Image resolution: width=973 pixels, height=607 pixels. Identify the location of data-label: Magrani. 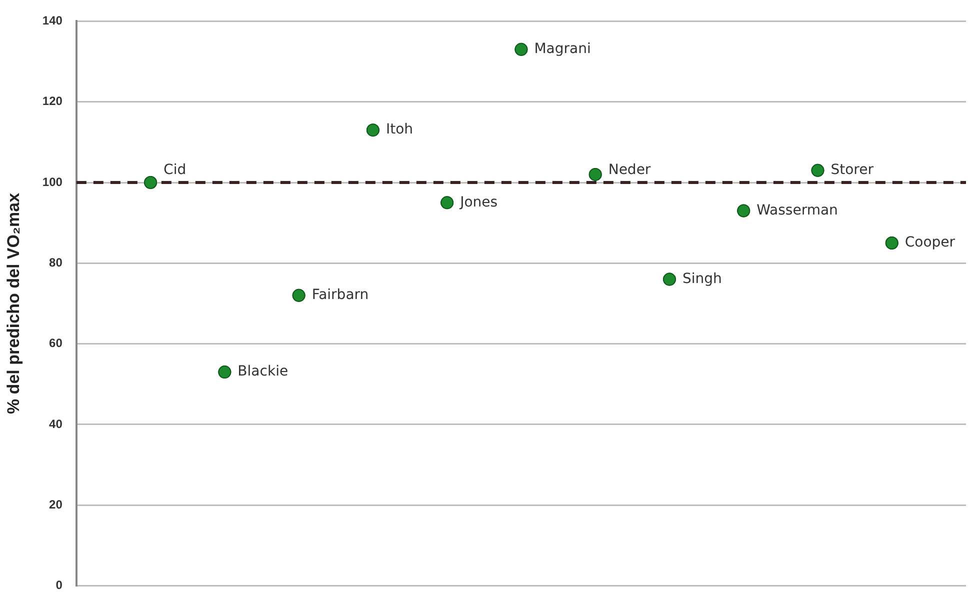
(562, 49).